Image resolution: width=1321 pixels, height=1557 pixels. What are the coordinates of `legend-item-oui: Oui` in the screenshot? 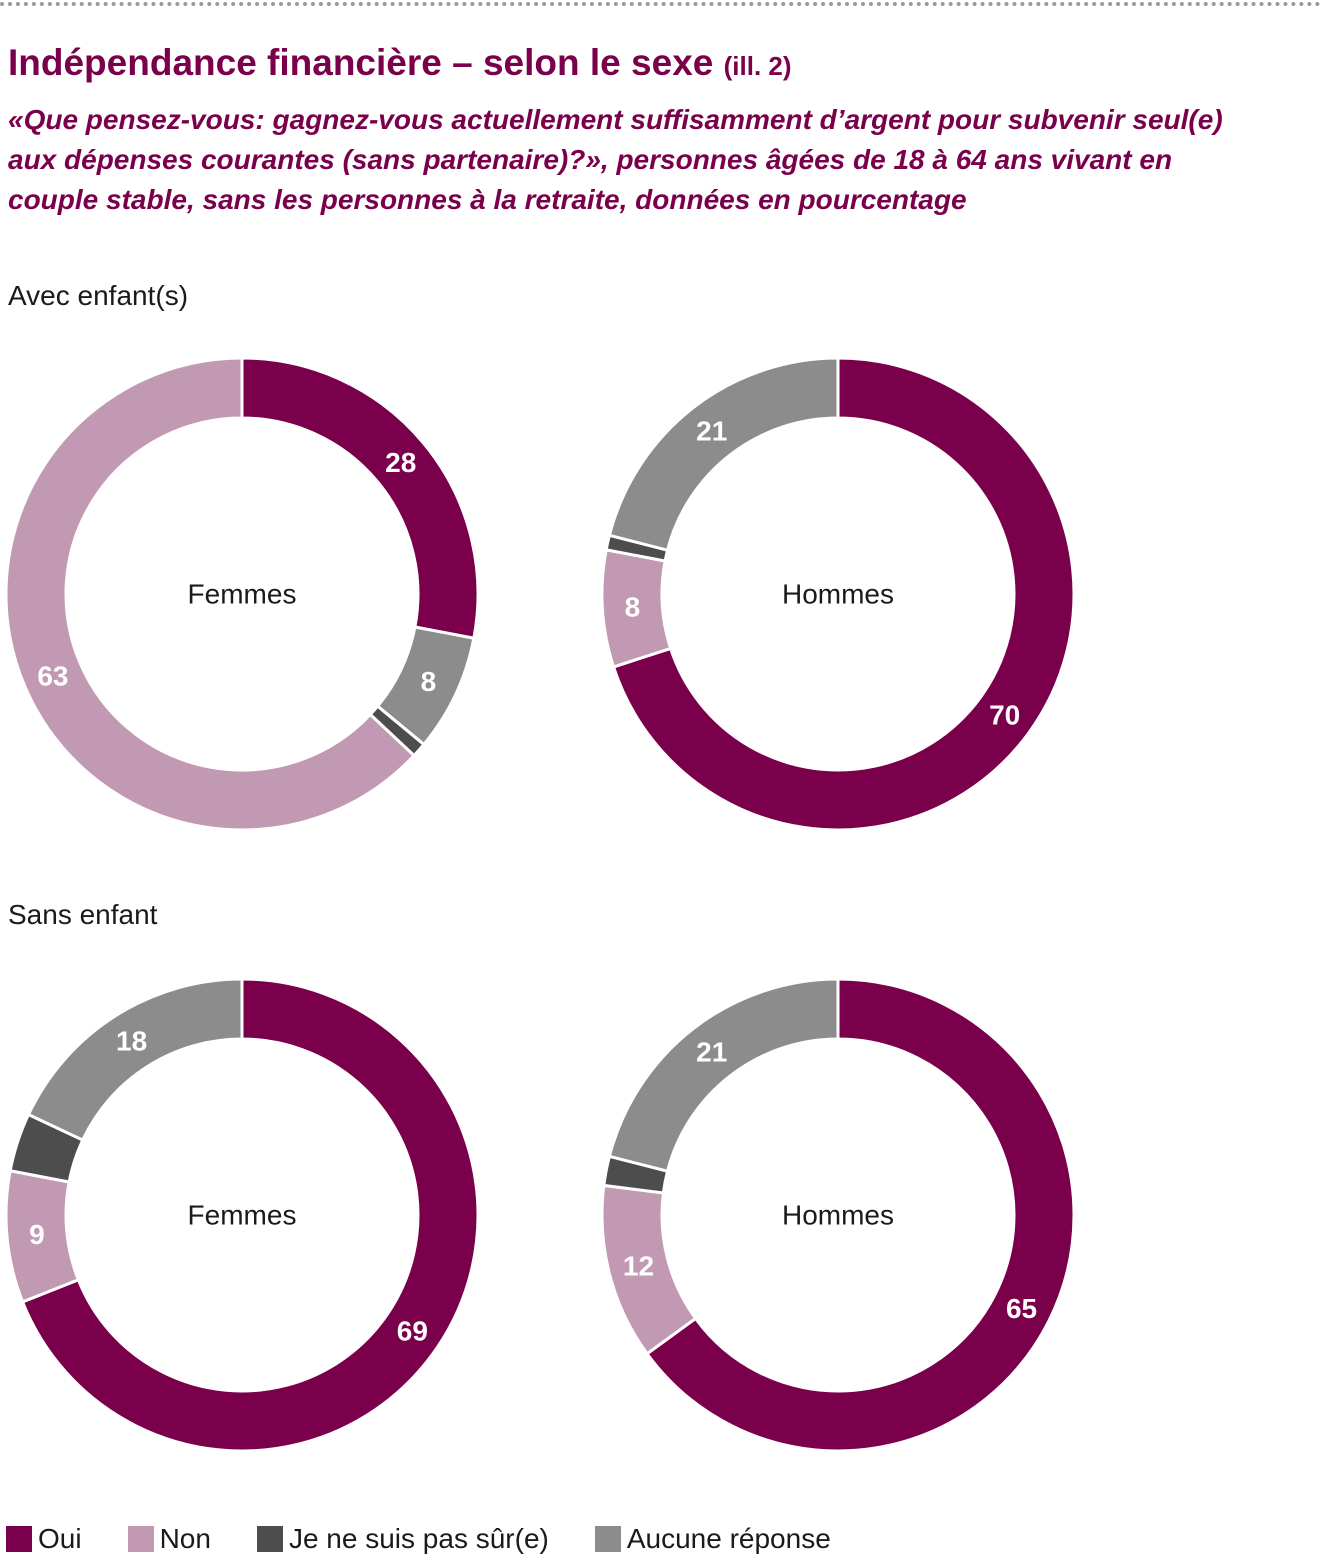 It's located at (44, 1539).